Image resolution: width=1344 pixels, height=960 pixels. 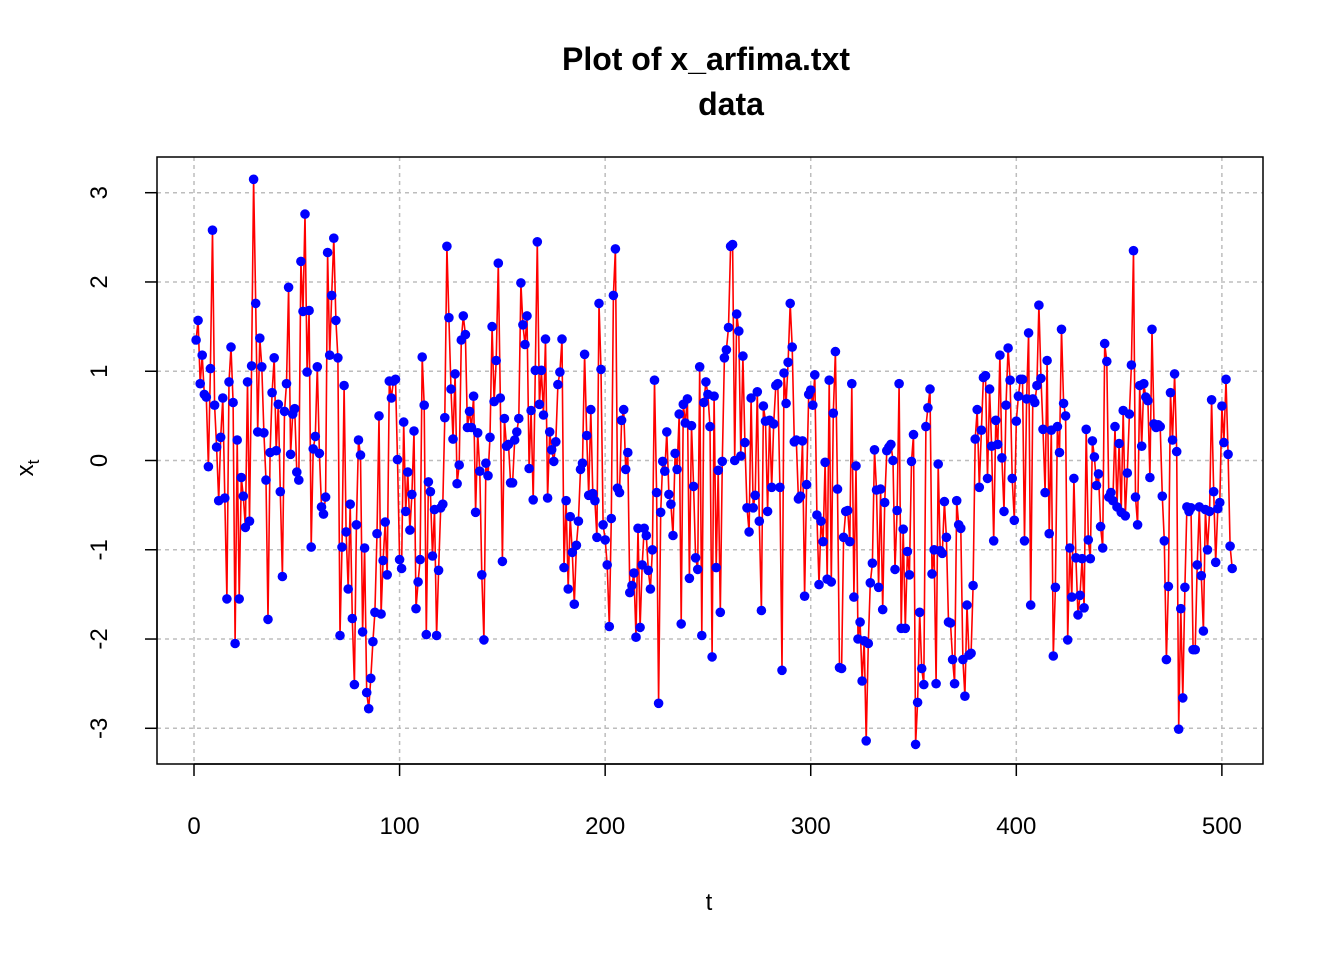 What do you see at coordinates (99, 638) in the screenshot?
I see `y-tick-label: -2` at bounding box center [99, 638].